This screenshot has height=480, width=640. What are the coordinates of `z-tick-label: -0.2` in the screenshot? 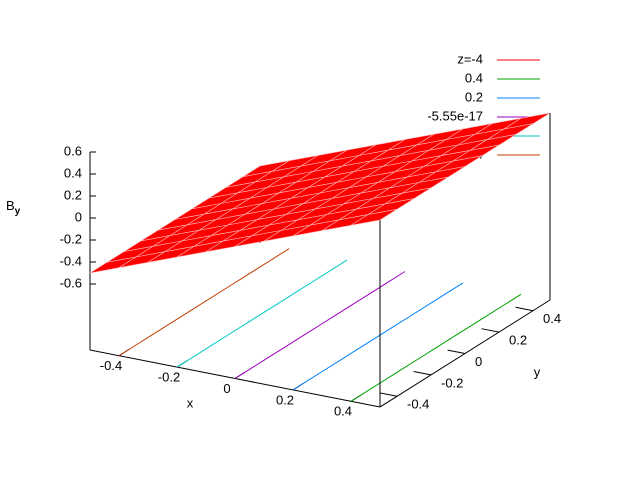 It's located at (71, 238).